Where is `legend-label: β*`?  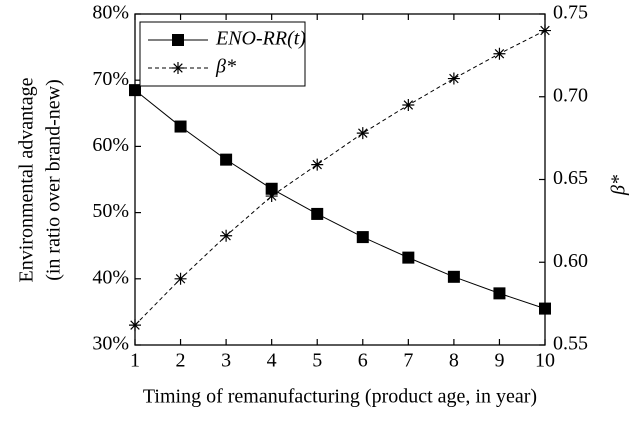
legend-label: β* is located at coordinates (225, 67).